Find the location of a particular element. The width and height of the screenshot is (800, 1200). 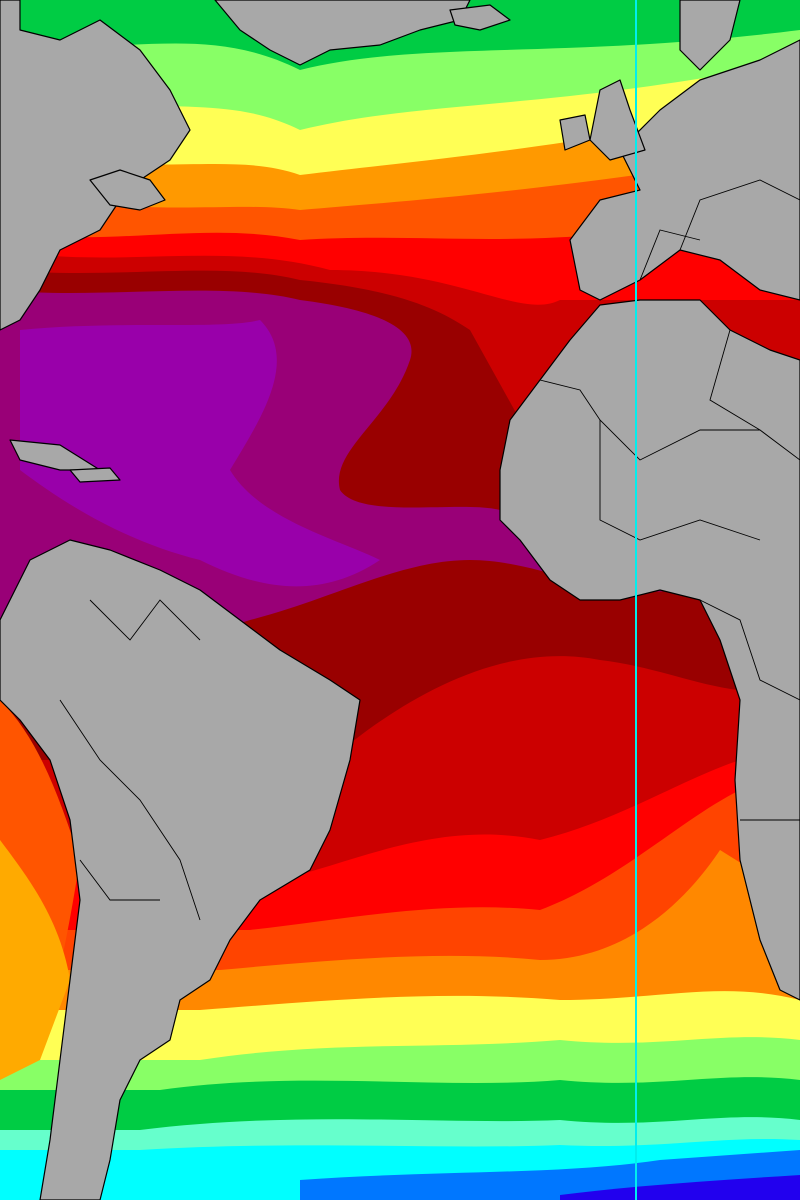

hispaniola is located at coordinates (95, 475).